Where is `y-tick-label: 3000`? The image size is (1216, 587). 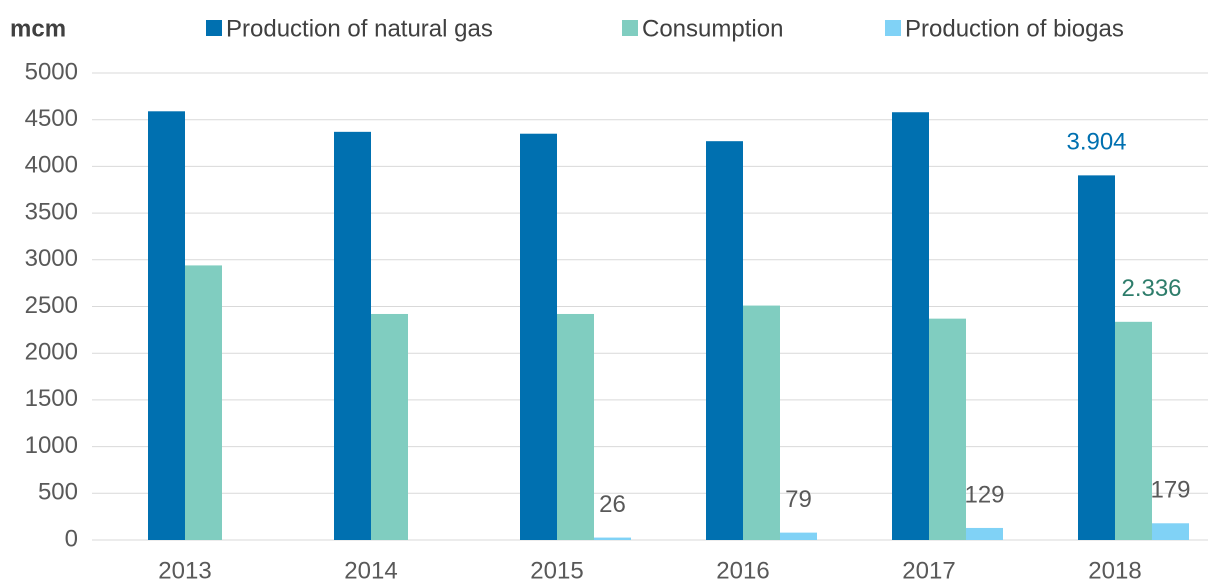 y-tick-label: 3000 is located at coordinates (51, 258).